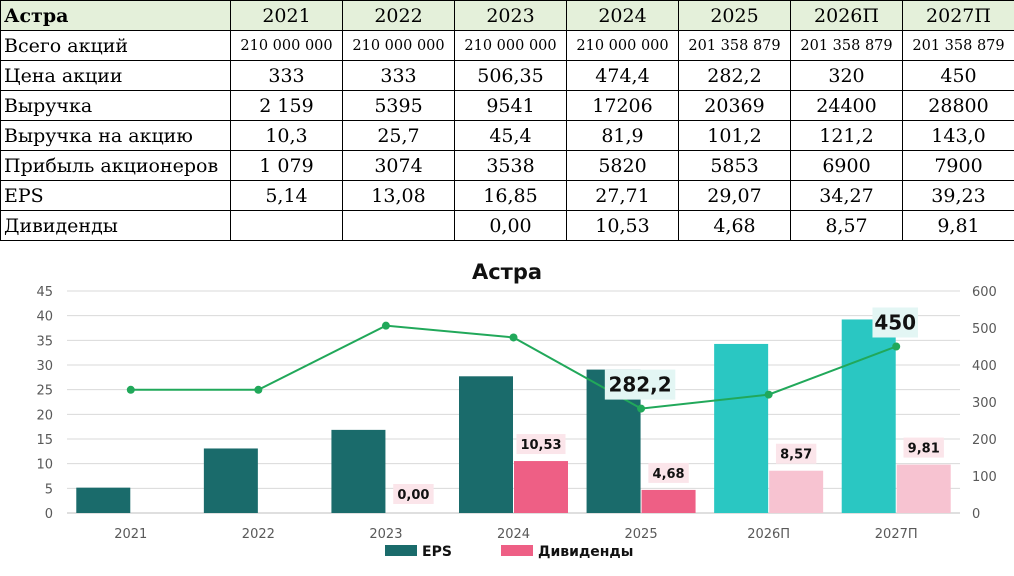 This screenshot has width=1014, height=576. Describe the element at coordinates (511, 136) in the screenshot. I see `table-cell: 45,4` at that location.